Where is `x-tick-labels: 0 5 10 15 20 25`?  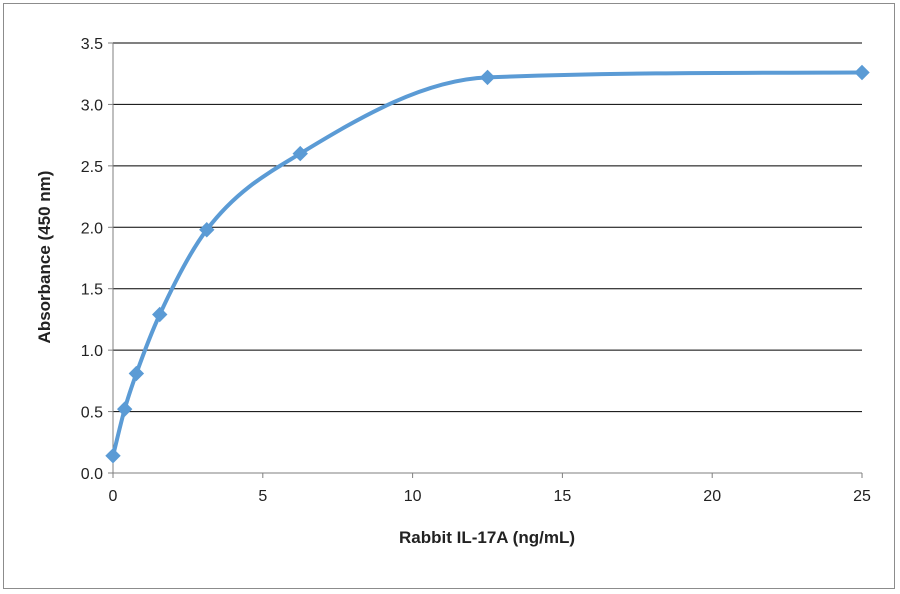
x-tick-labels: 0 5 10 15 20 25 is located at coordinates (490, 496).